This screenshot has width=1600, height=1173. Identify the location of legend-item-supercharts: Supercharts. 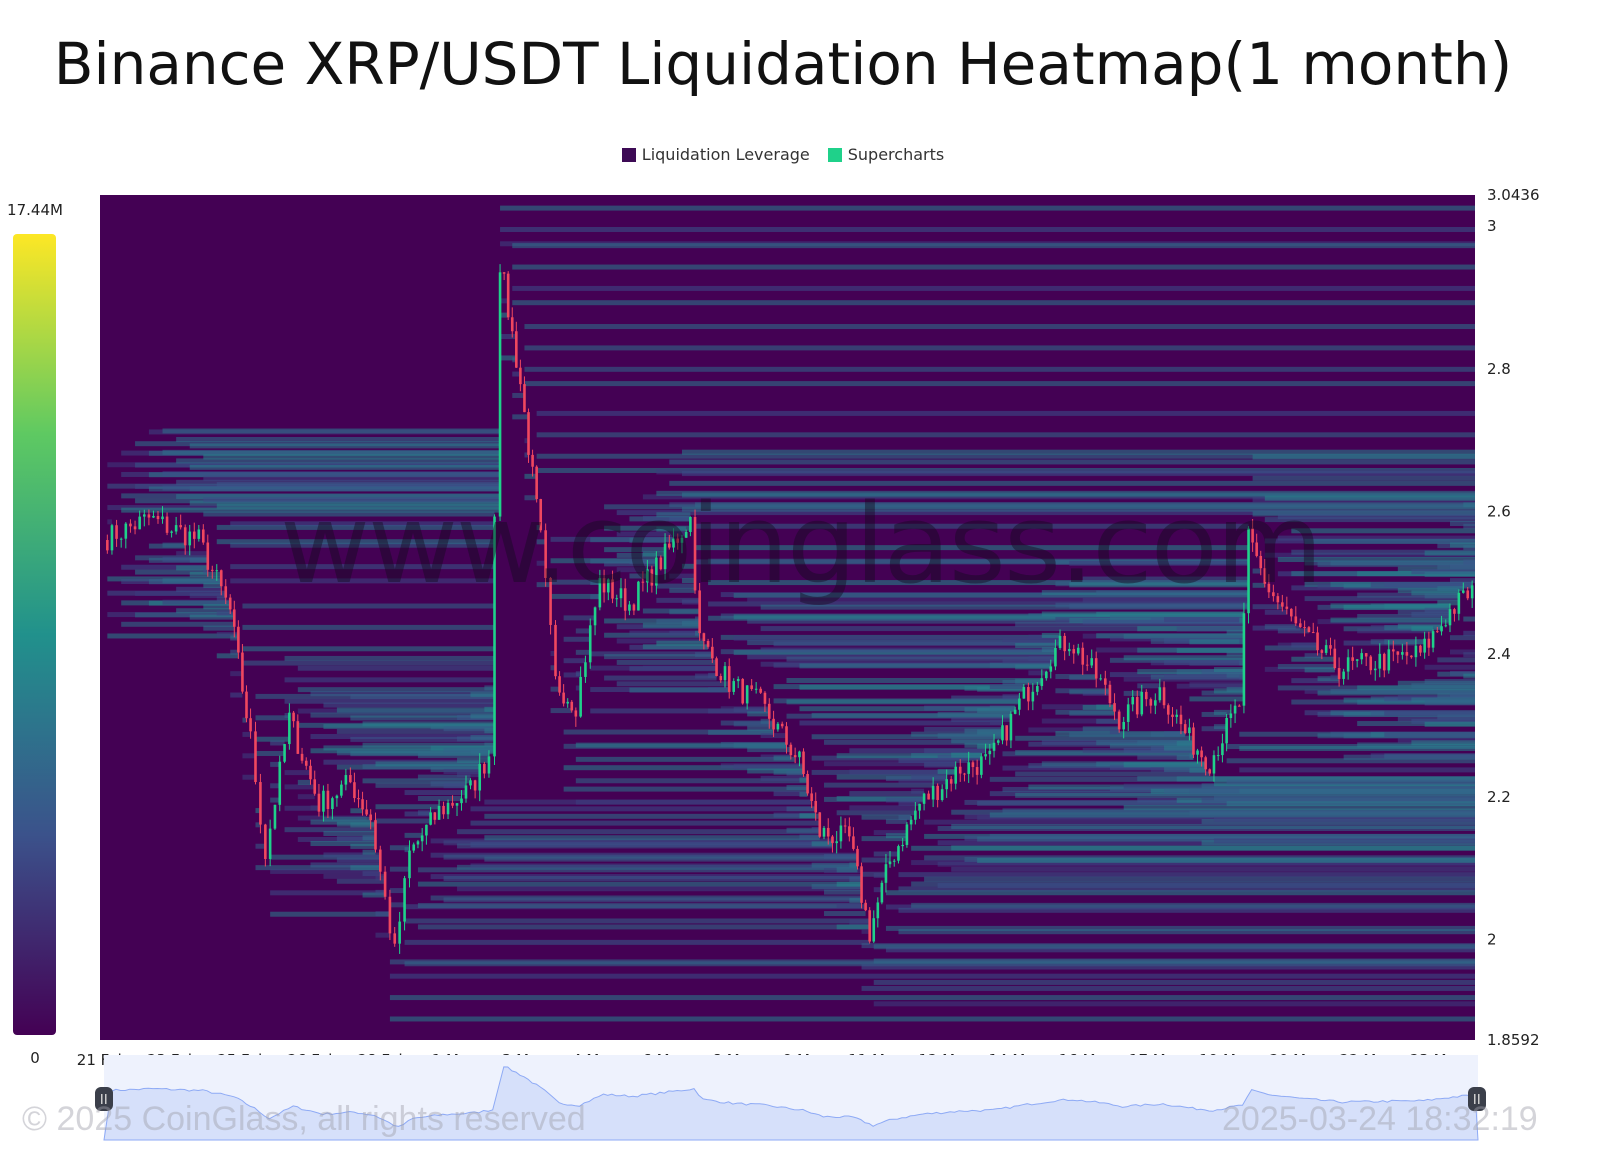
(885, 154).